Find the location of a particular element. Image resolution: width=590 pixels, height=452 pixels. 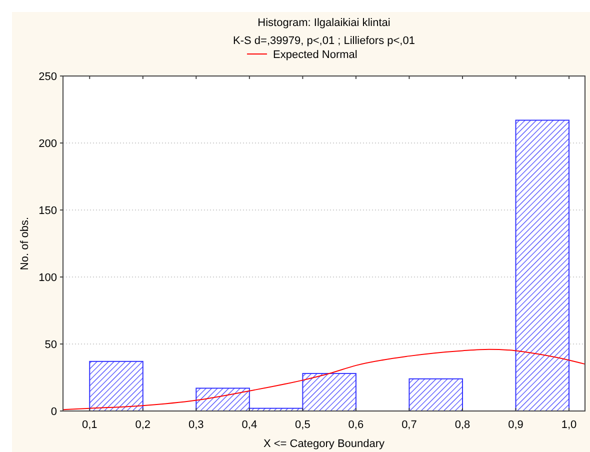

x-tick-label: 0,3 is located at coordinates (196, 425).